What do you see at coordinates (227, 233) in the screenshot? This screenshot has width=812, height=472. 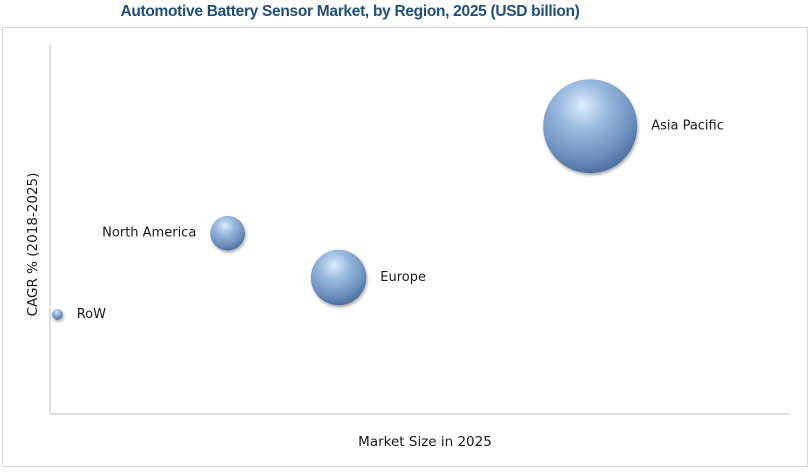 I see `bubble-north-america` at bounding box center [227, 233].